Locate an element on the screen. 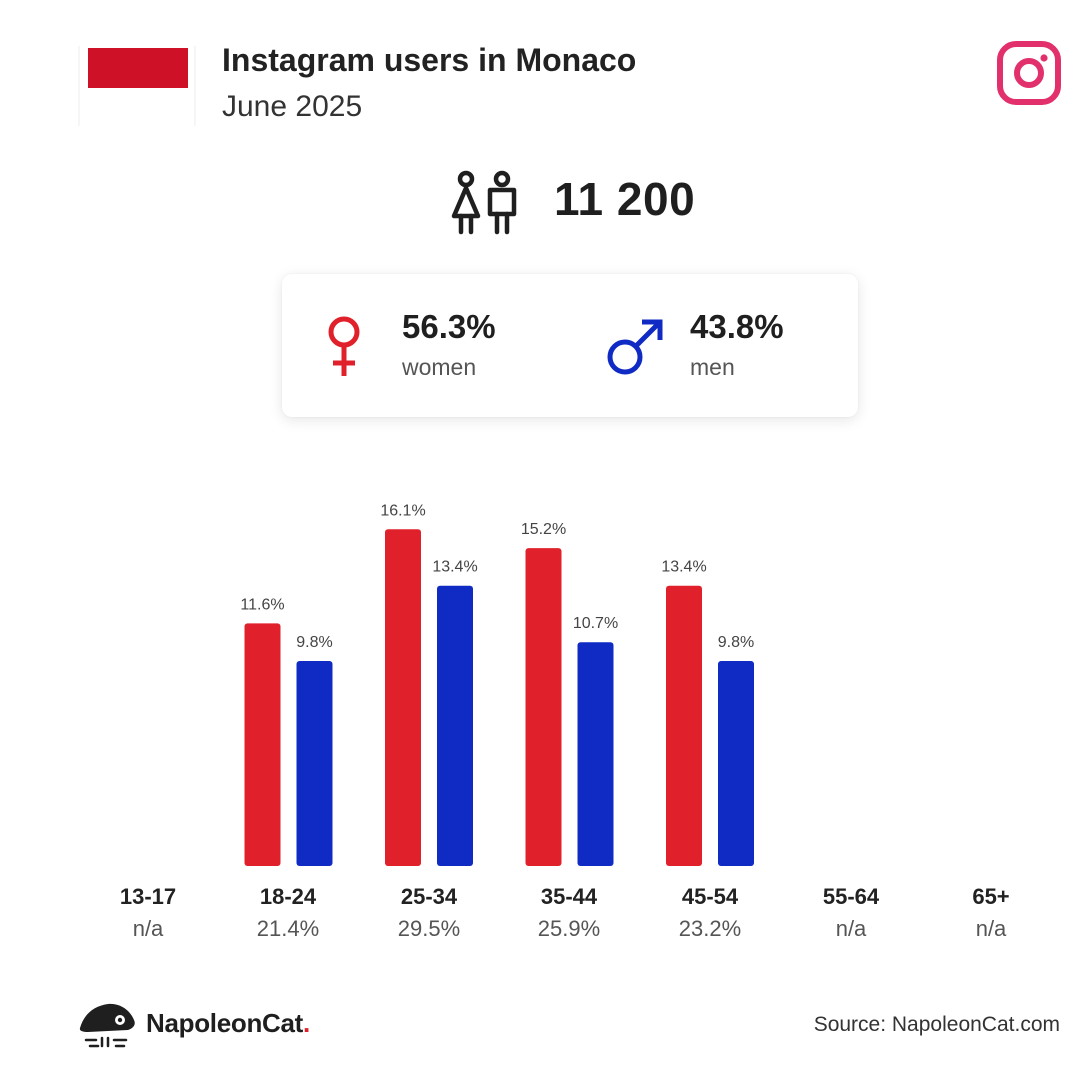 The width and height of the screenshot is (1080, 1080). age-group-25-34: 25-34 29.5% is located at coordinates (429, 913).